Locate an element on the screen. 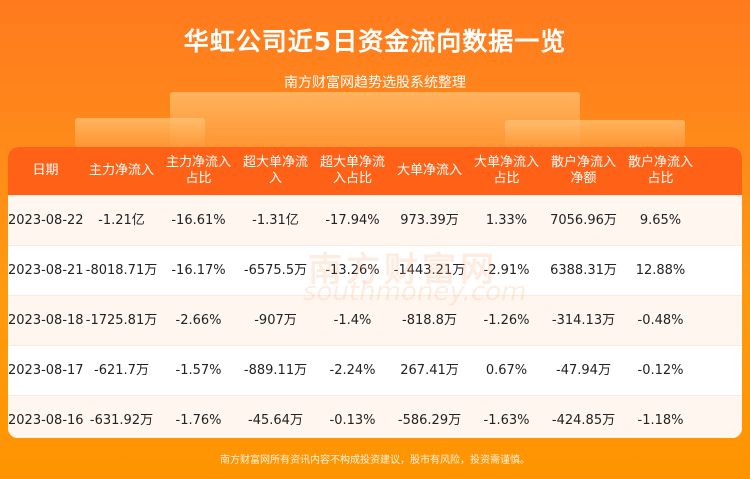 The image size is (750, 479). table-cell: -6575.5万 is located at coordinates (275, 270).